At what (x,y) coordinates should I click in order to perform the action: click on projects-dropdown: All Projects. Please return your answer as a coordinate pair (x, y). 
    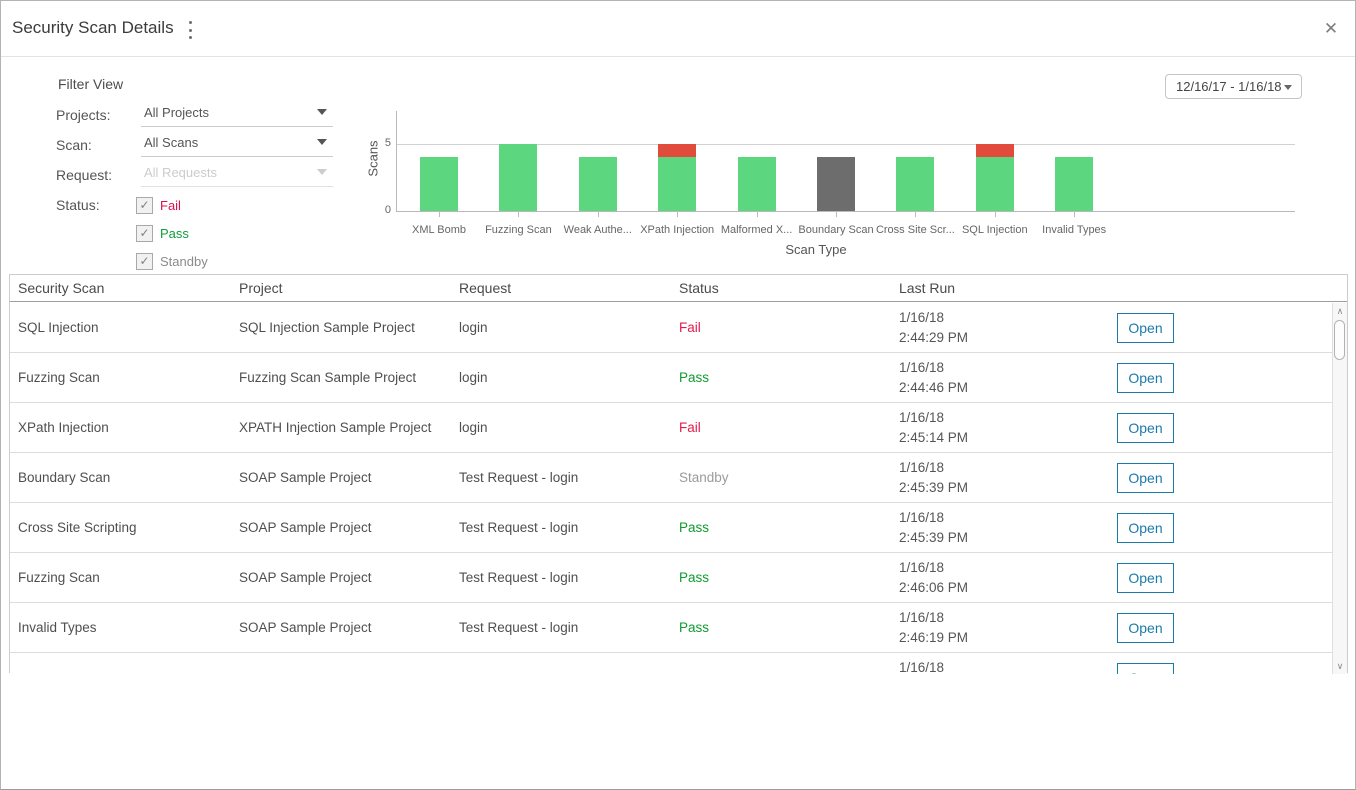
    Looking at the image, I should click on (237, 114).